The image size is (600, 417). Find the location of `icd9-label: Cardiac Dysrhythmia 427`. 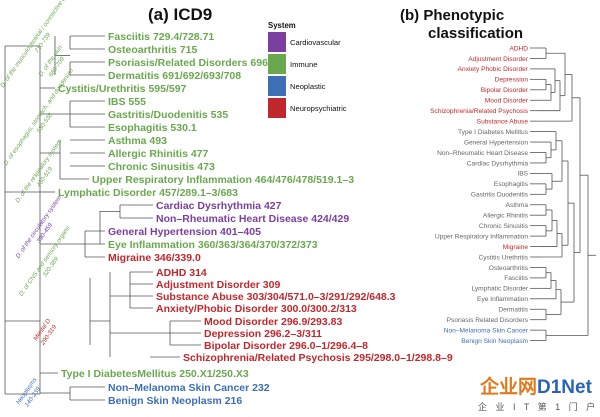

icd9-label: Cardiac Dysrhythmia 427 is located at coordinates (219, 206).